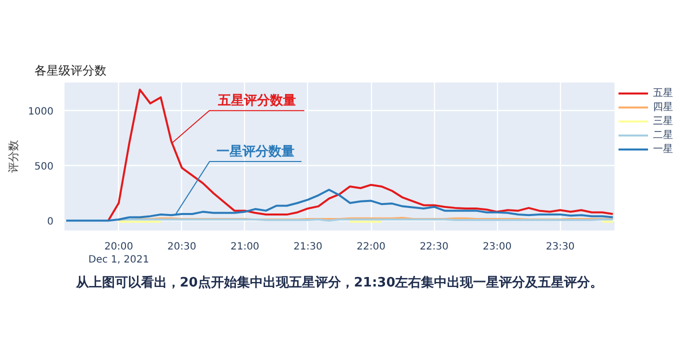 The width and height of the screenshot is (690, 346). Describe the element at coordinates (560, 247) in the screenshot. I see `x-tick-label: 23:30` at that location.